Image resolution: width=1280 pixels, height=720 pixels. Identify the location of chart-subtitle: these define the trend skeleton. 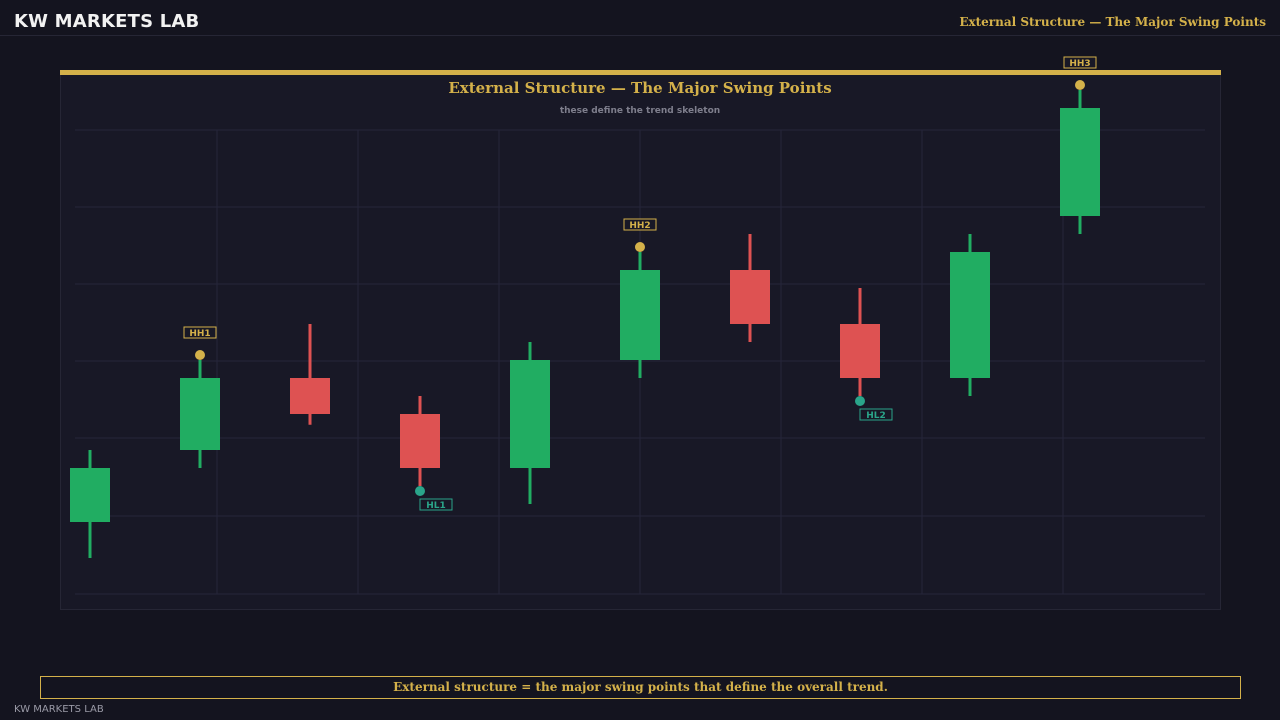
(640, 111).